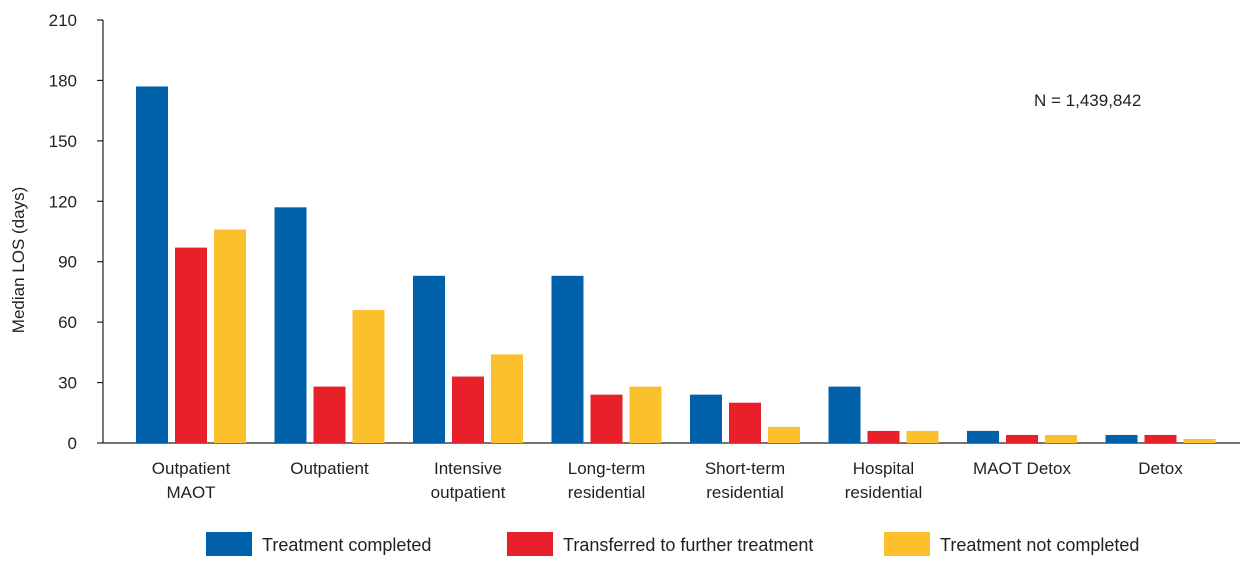  Describe the element at coordinates (67, 383) in the screenshot. I see `y-tick-label: 30` at that location.